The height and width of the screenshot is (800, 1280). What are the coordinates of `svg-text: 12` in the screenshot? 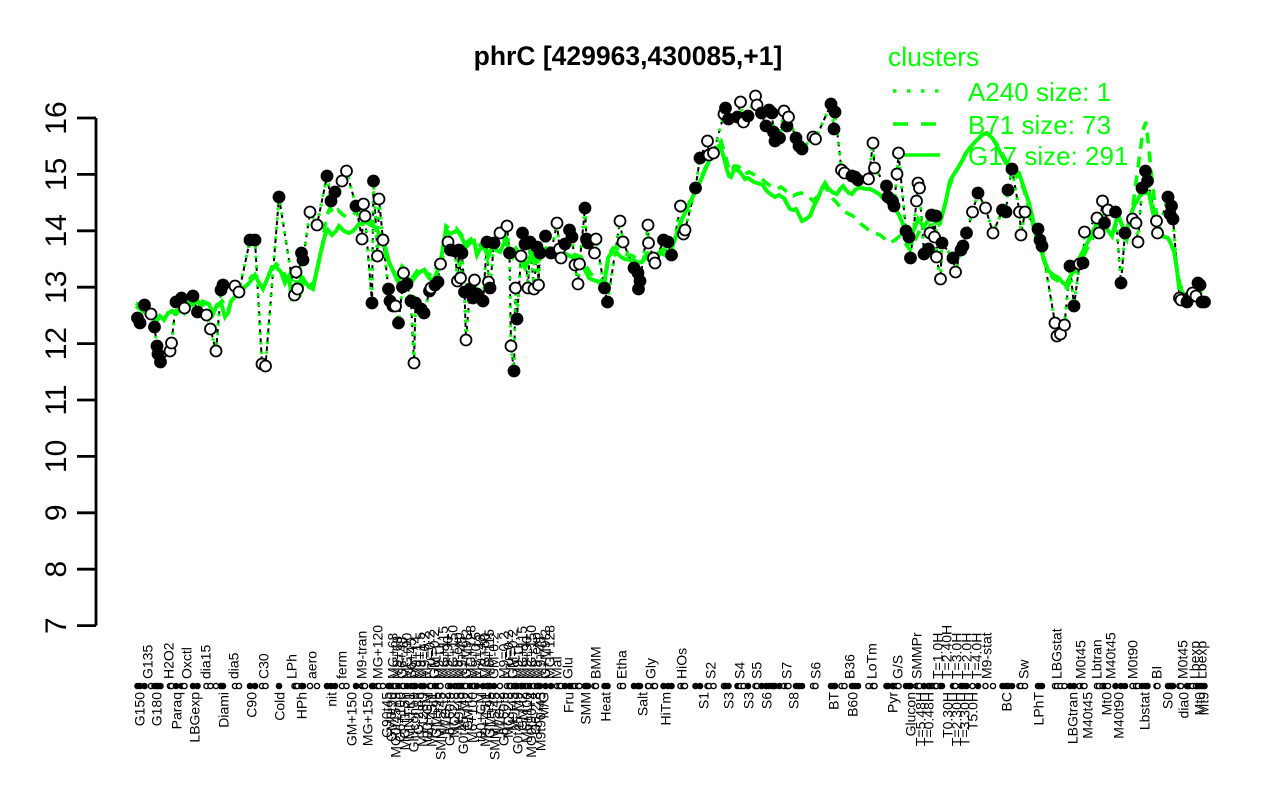 It's located at (56, 343).